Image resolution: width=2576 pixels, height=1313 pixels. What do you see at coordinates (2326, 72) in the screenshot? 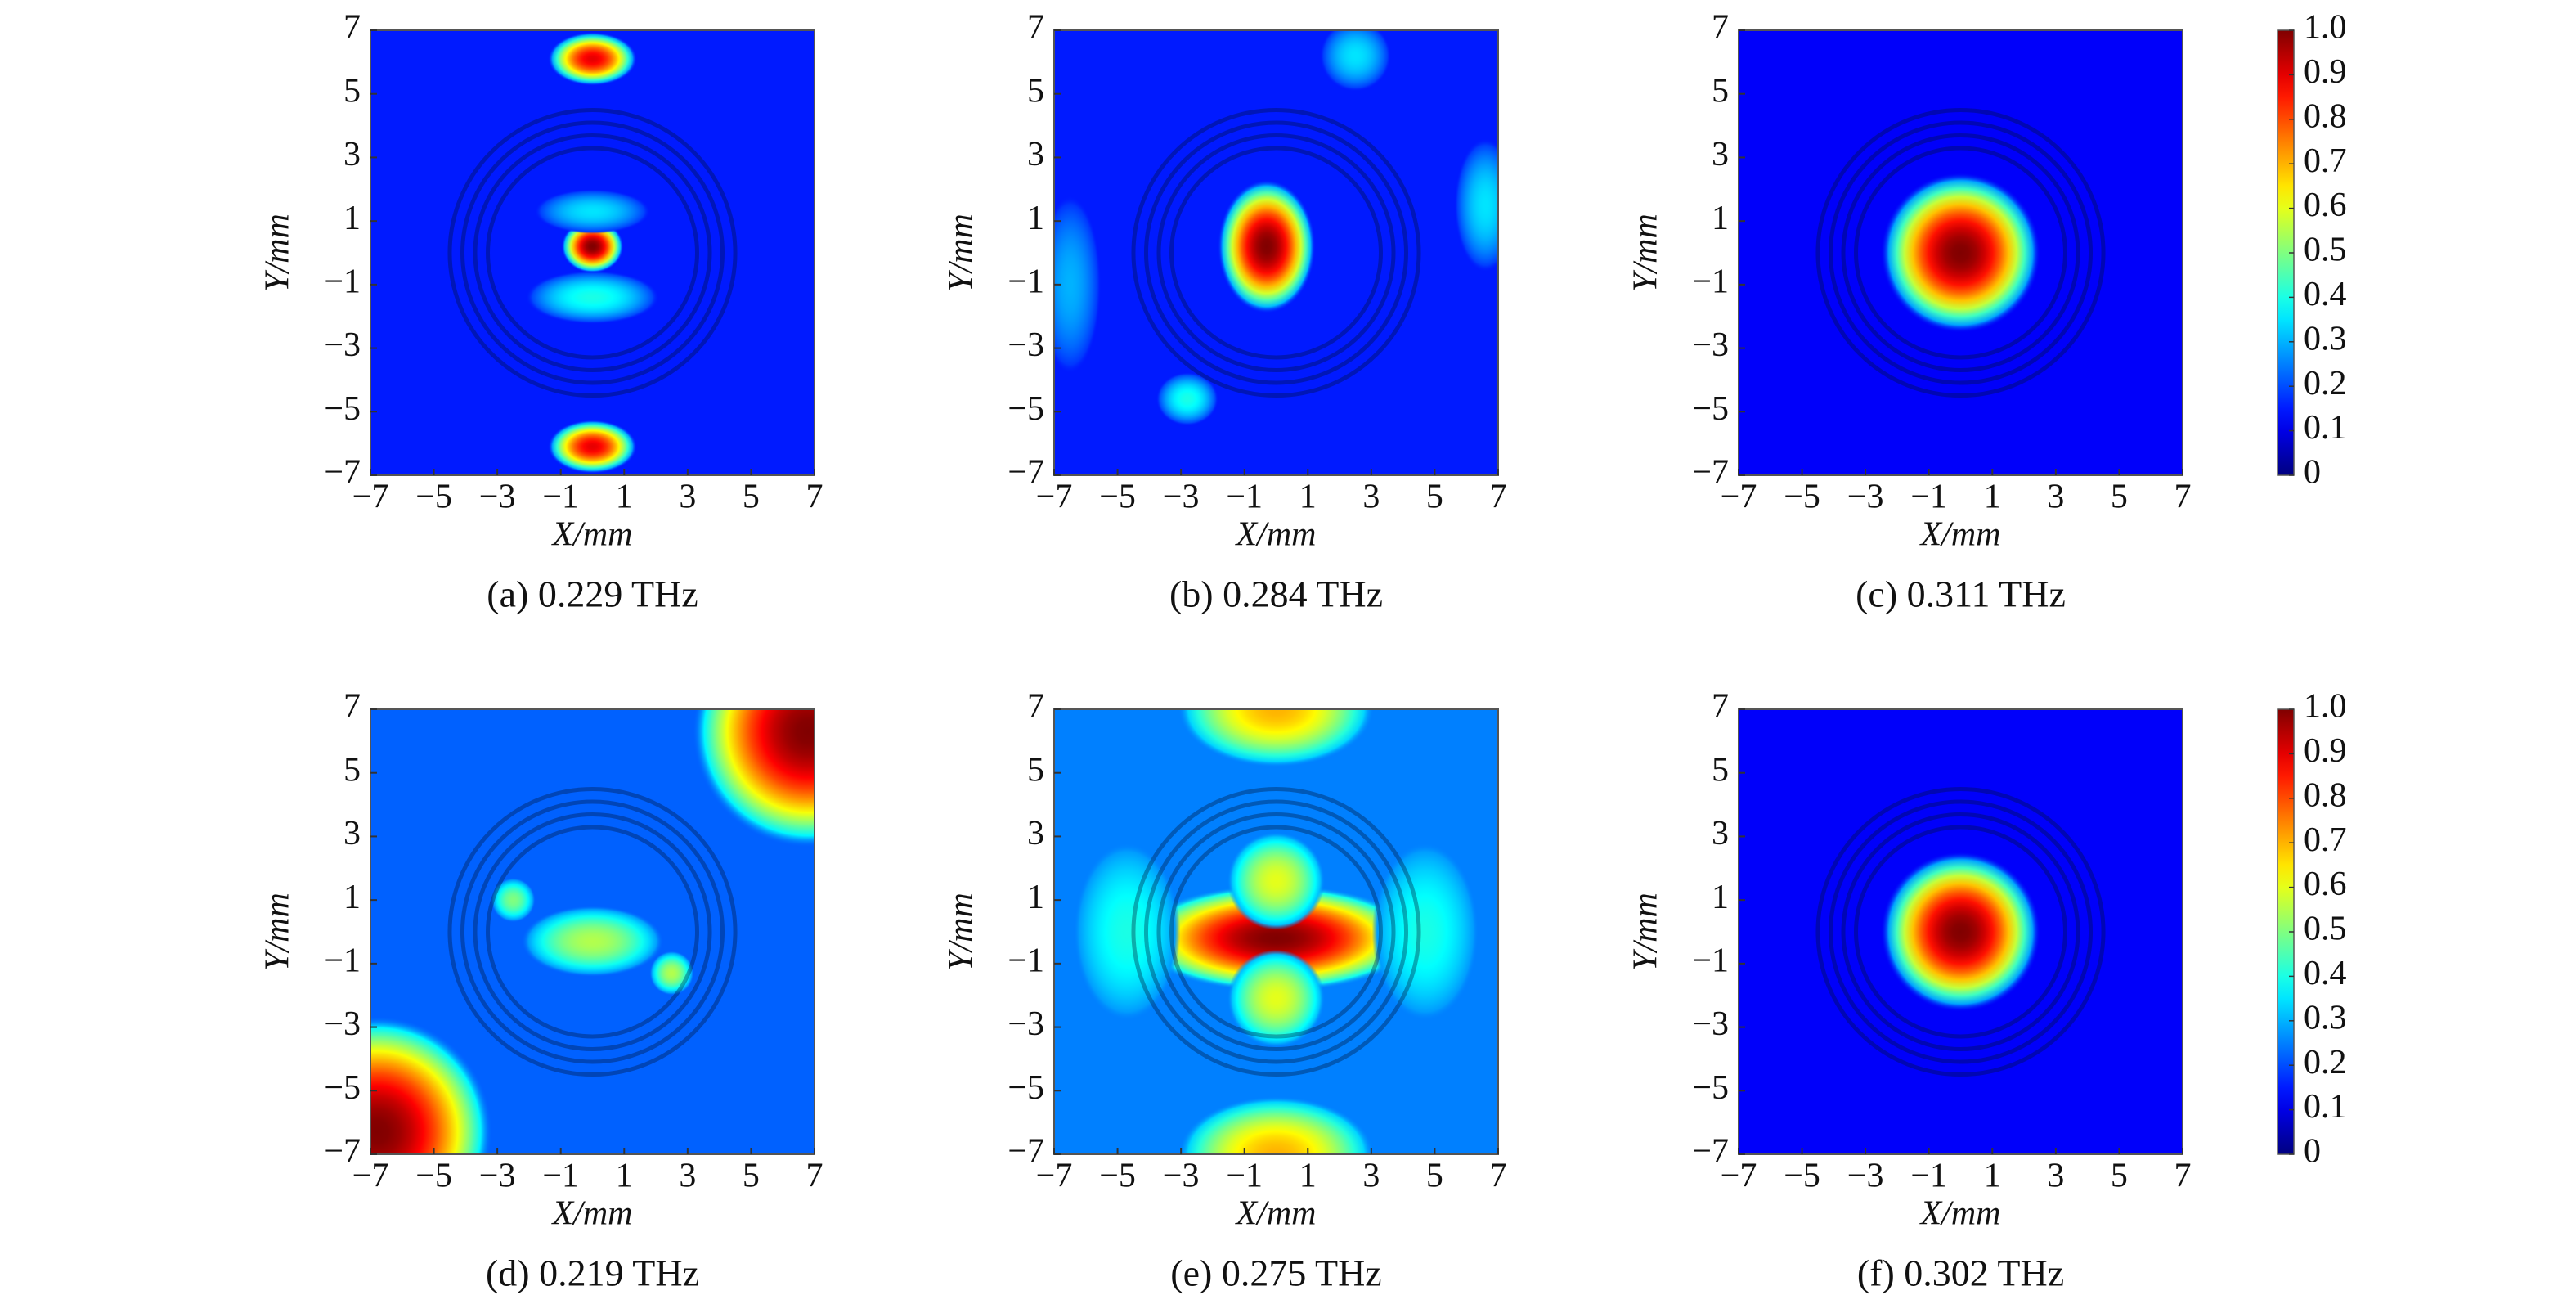
I see `colorbar-tick-label: 0.9` at bounding box center [2326, 72].